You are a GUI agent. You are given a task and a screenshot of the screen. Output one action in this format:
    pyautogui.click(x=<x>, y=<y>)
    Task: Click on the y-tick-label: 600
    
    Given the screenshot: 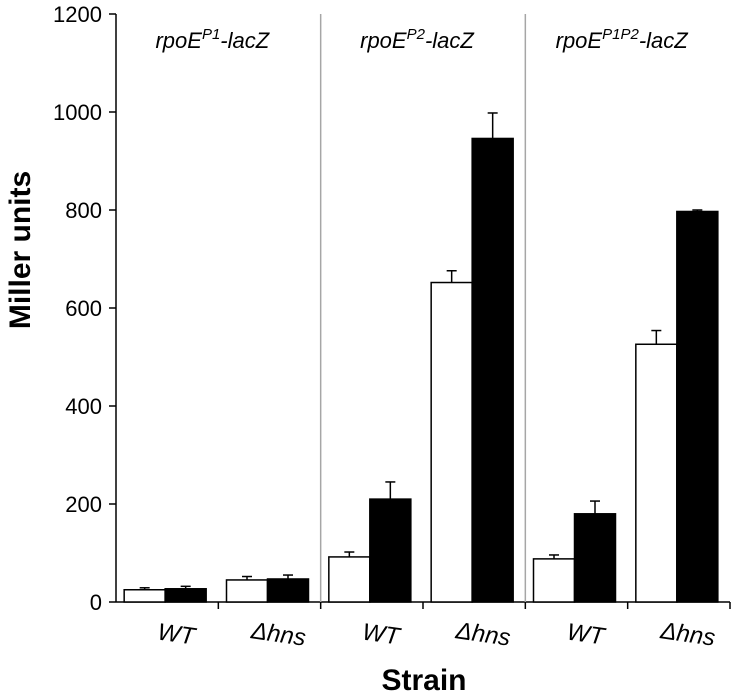 What is the action you would take?
    pyautogui.click(x=83, y=308)
    